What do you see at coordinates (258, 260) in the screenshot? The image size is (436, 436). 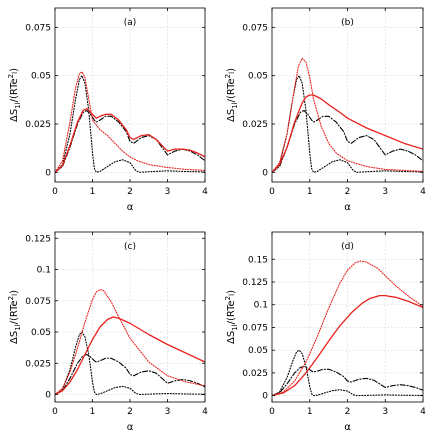 I see `y-tick-label: 0.15` at bounding box center [258, 260].